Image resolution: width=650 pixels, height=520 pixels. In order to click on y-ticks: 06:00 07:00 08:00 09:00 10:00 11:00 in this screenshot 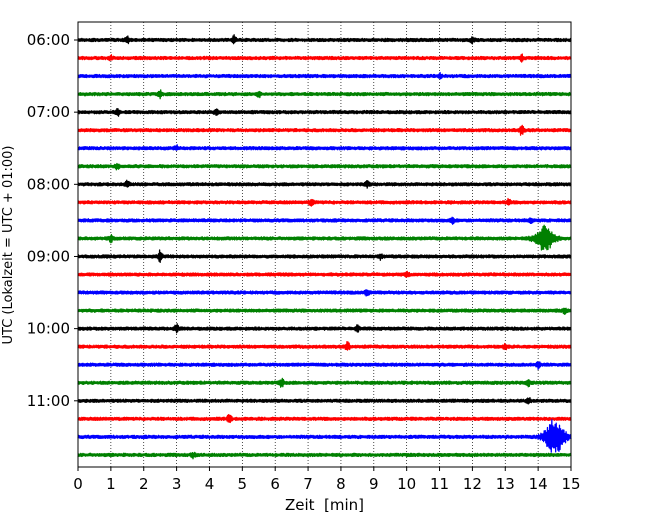, I will do `click(52, 220)`.